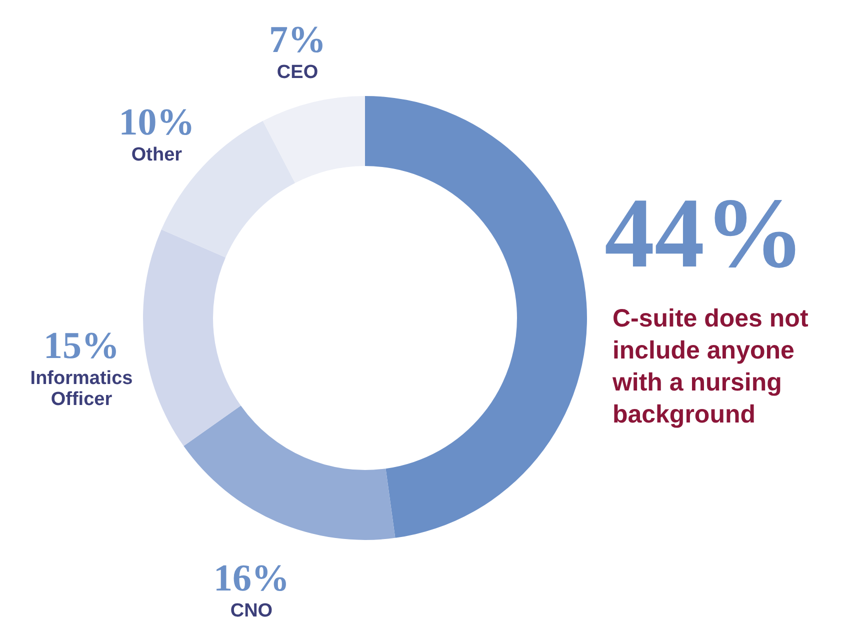  Describe the element at coordinates (81, 389) in the screenshot. I see `slice-label: Informatics Officer` at that location.